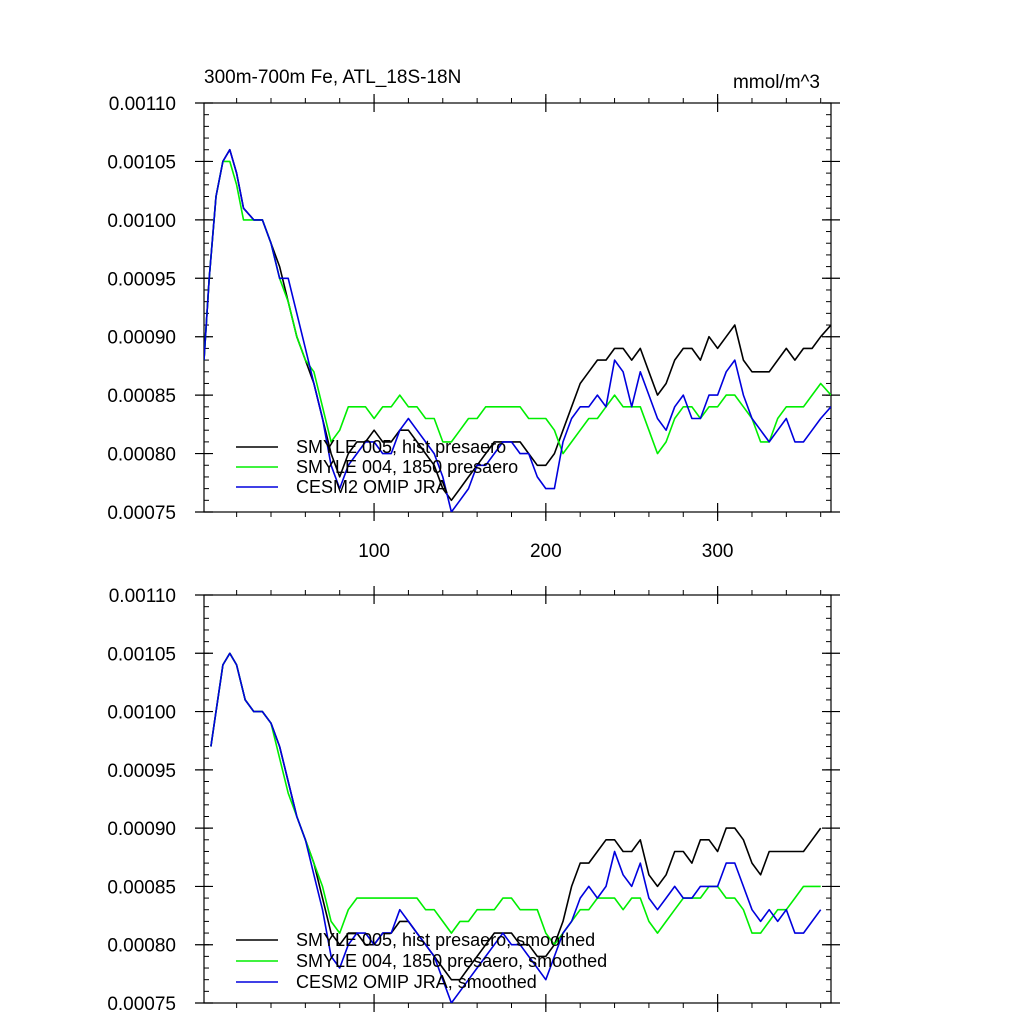  Describe the element at coordinates (401, 447) in the screenshot. I see `legend-label: SMYLE 005, hist presaero` at that location.